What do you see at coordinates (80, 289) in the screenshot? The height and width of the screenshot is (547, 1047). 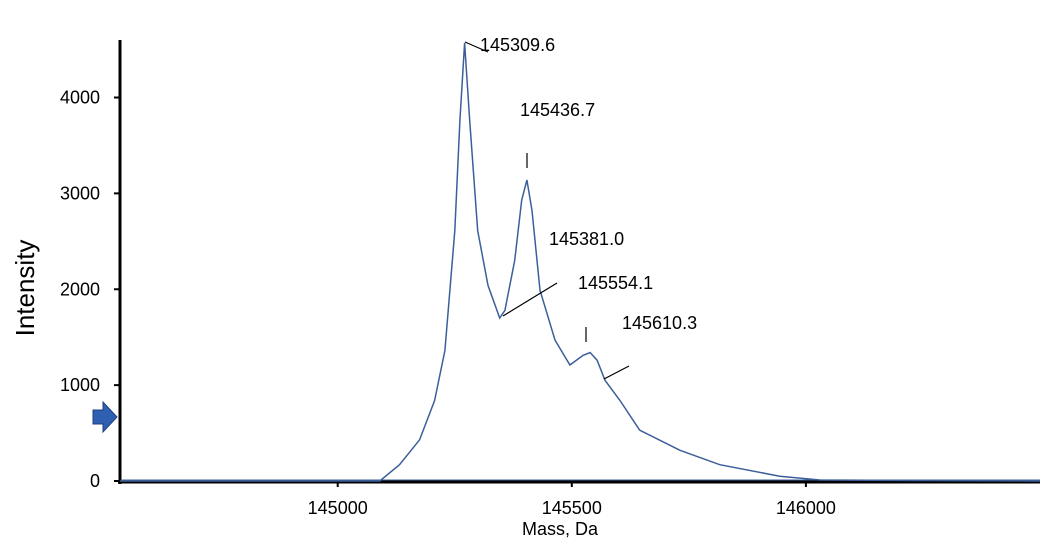 I see `y-tick-label: 2000` at bounding box center [80, 289].